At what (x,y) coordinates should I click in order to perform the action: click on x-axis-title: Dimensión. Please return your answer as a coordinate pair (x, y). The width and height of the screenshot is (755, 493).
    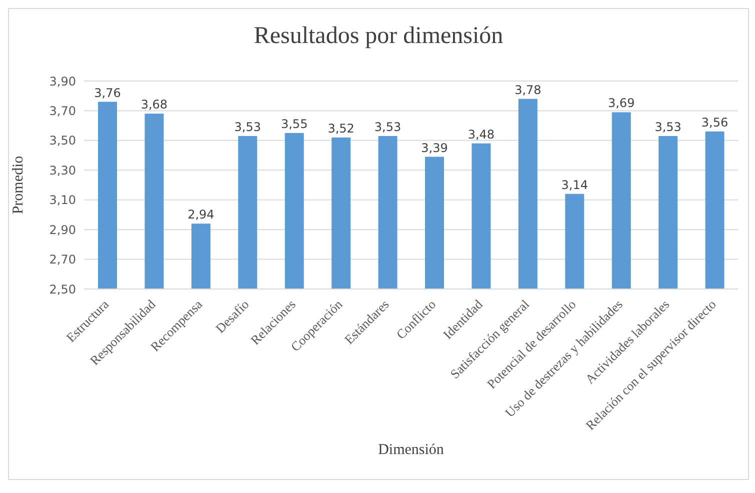
    Looking at the image, I should click on (411, 450).